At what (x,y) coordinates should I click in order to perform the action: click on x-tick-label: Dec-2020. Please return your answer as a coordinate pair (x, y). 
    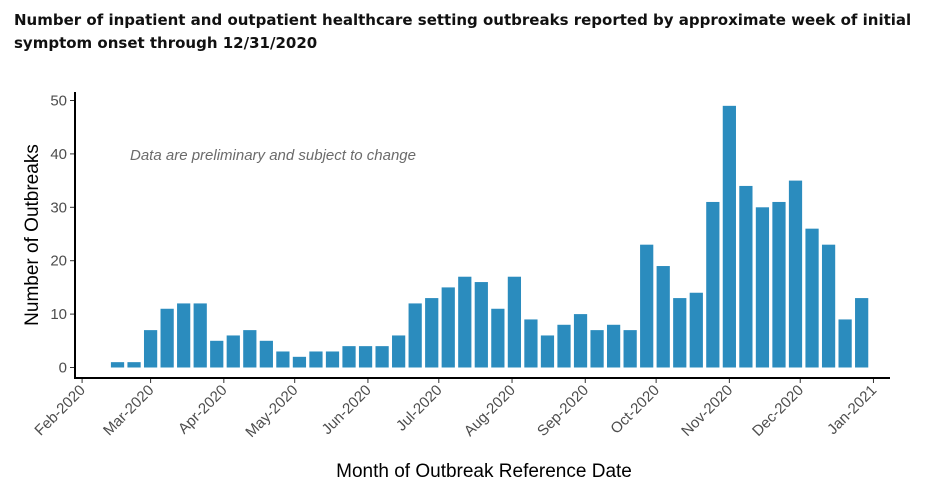
    Looking at the image, I should click on (778, 411).